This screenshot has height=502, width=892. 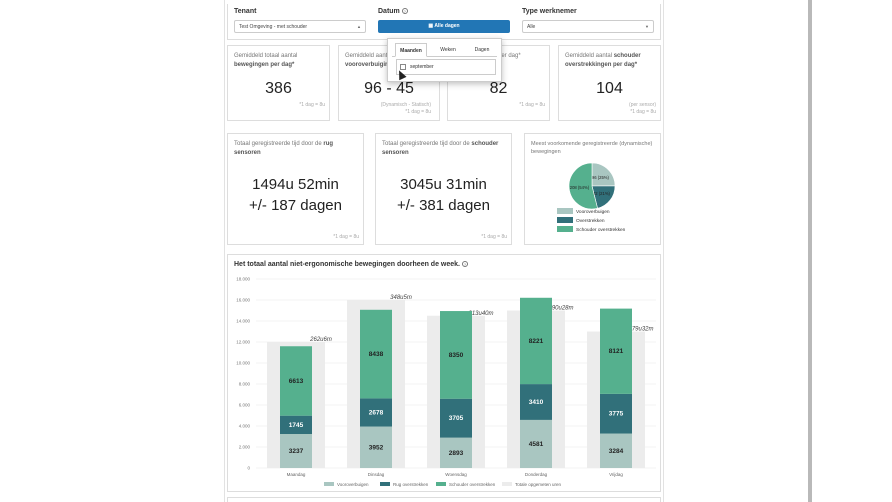 I want to click on pie-slice-label: 208 (54%), so click(x=580, y=187).